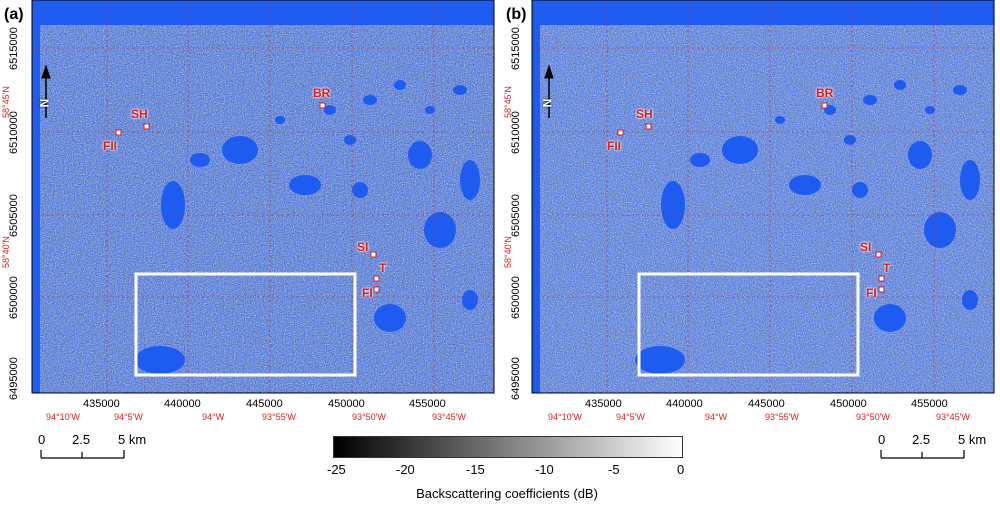  Describe the element at coordinates (549, 91) in the screenshot. I see `north-arrow-b` at that location.